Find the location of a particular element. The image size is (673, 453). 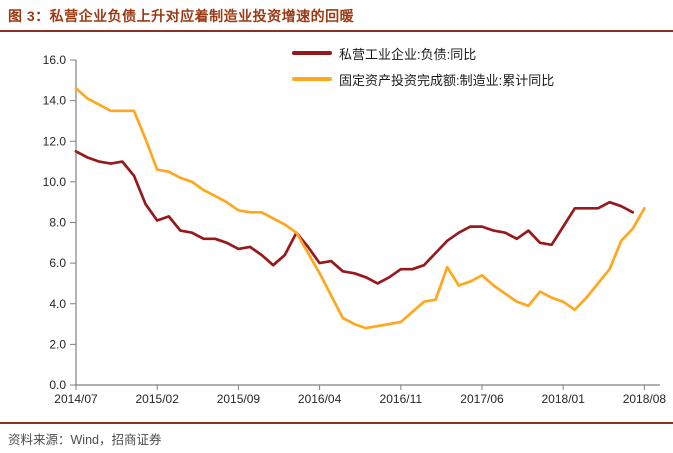

legend-line-dark-red-swatch is located at coordinates (312, 53).